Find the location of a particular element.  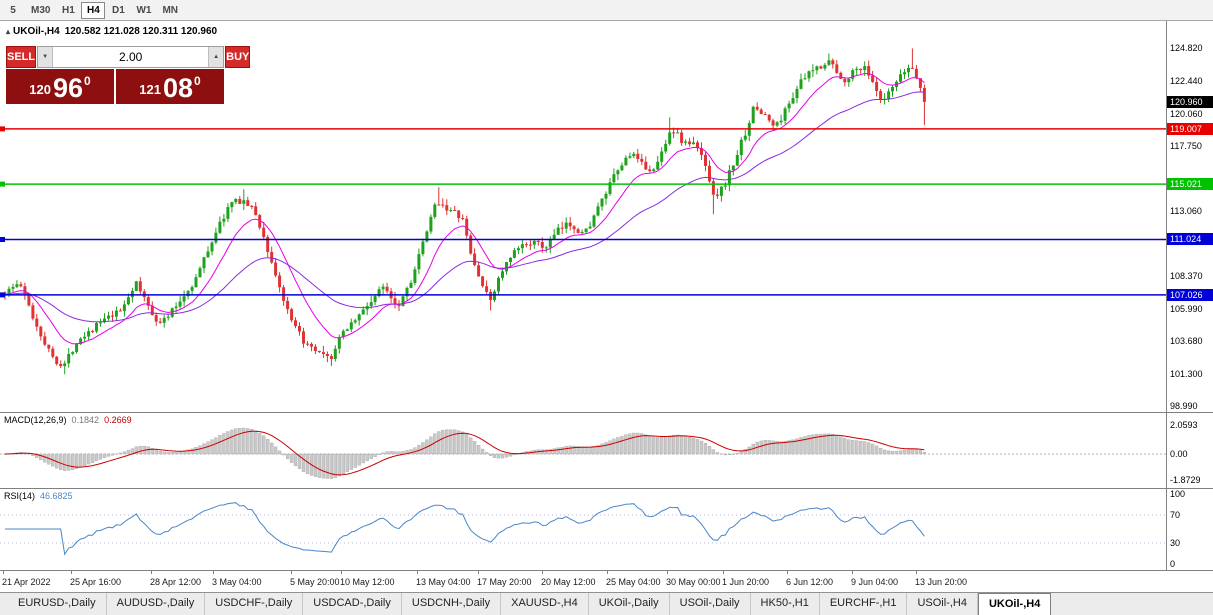

buy-button: BUY is located at coordinates (238, 57).